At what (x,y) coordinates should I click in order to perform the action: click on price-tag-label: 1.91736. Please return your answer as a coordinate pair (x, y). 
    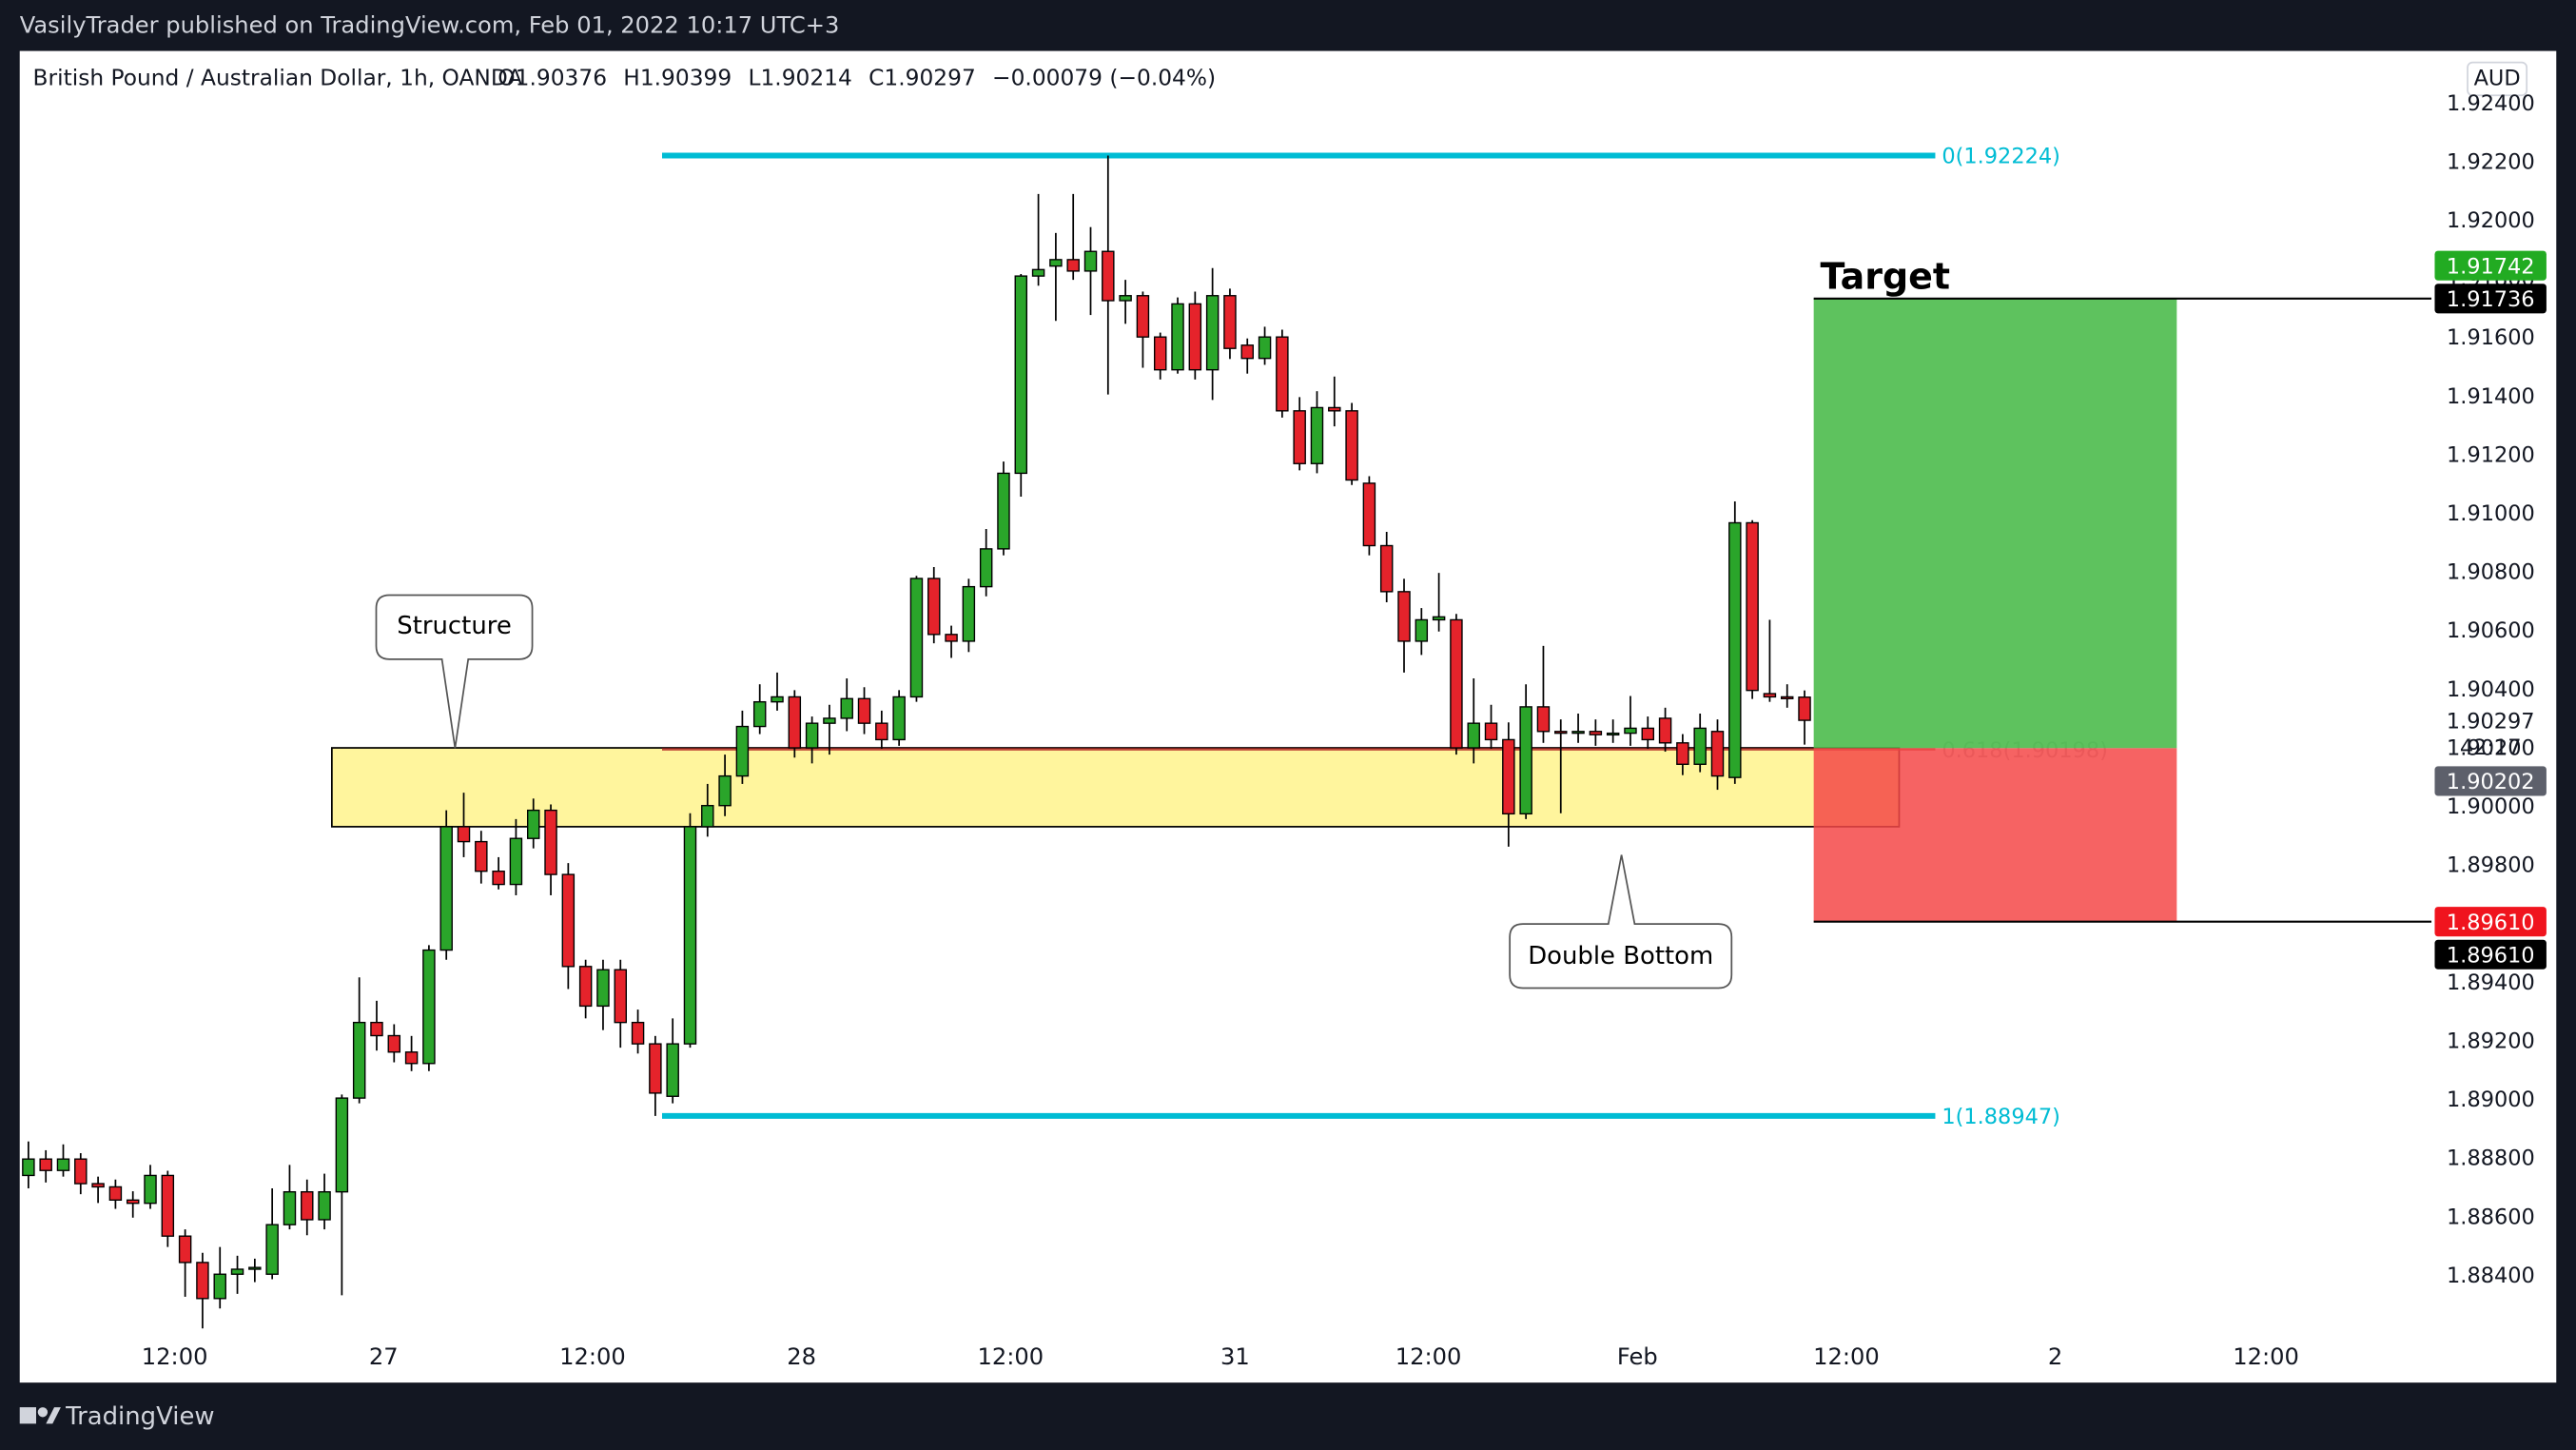
    Looking at the image, I should click on (2491, 299).